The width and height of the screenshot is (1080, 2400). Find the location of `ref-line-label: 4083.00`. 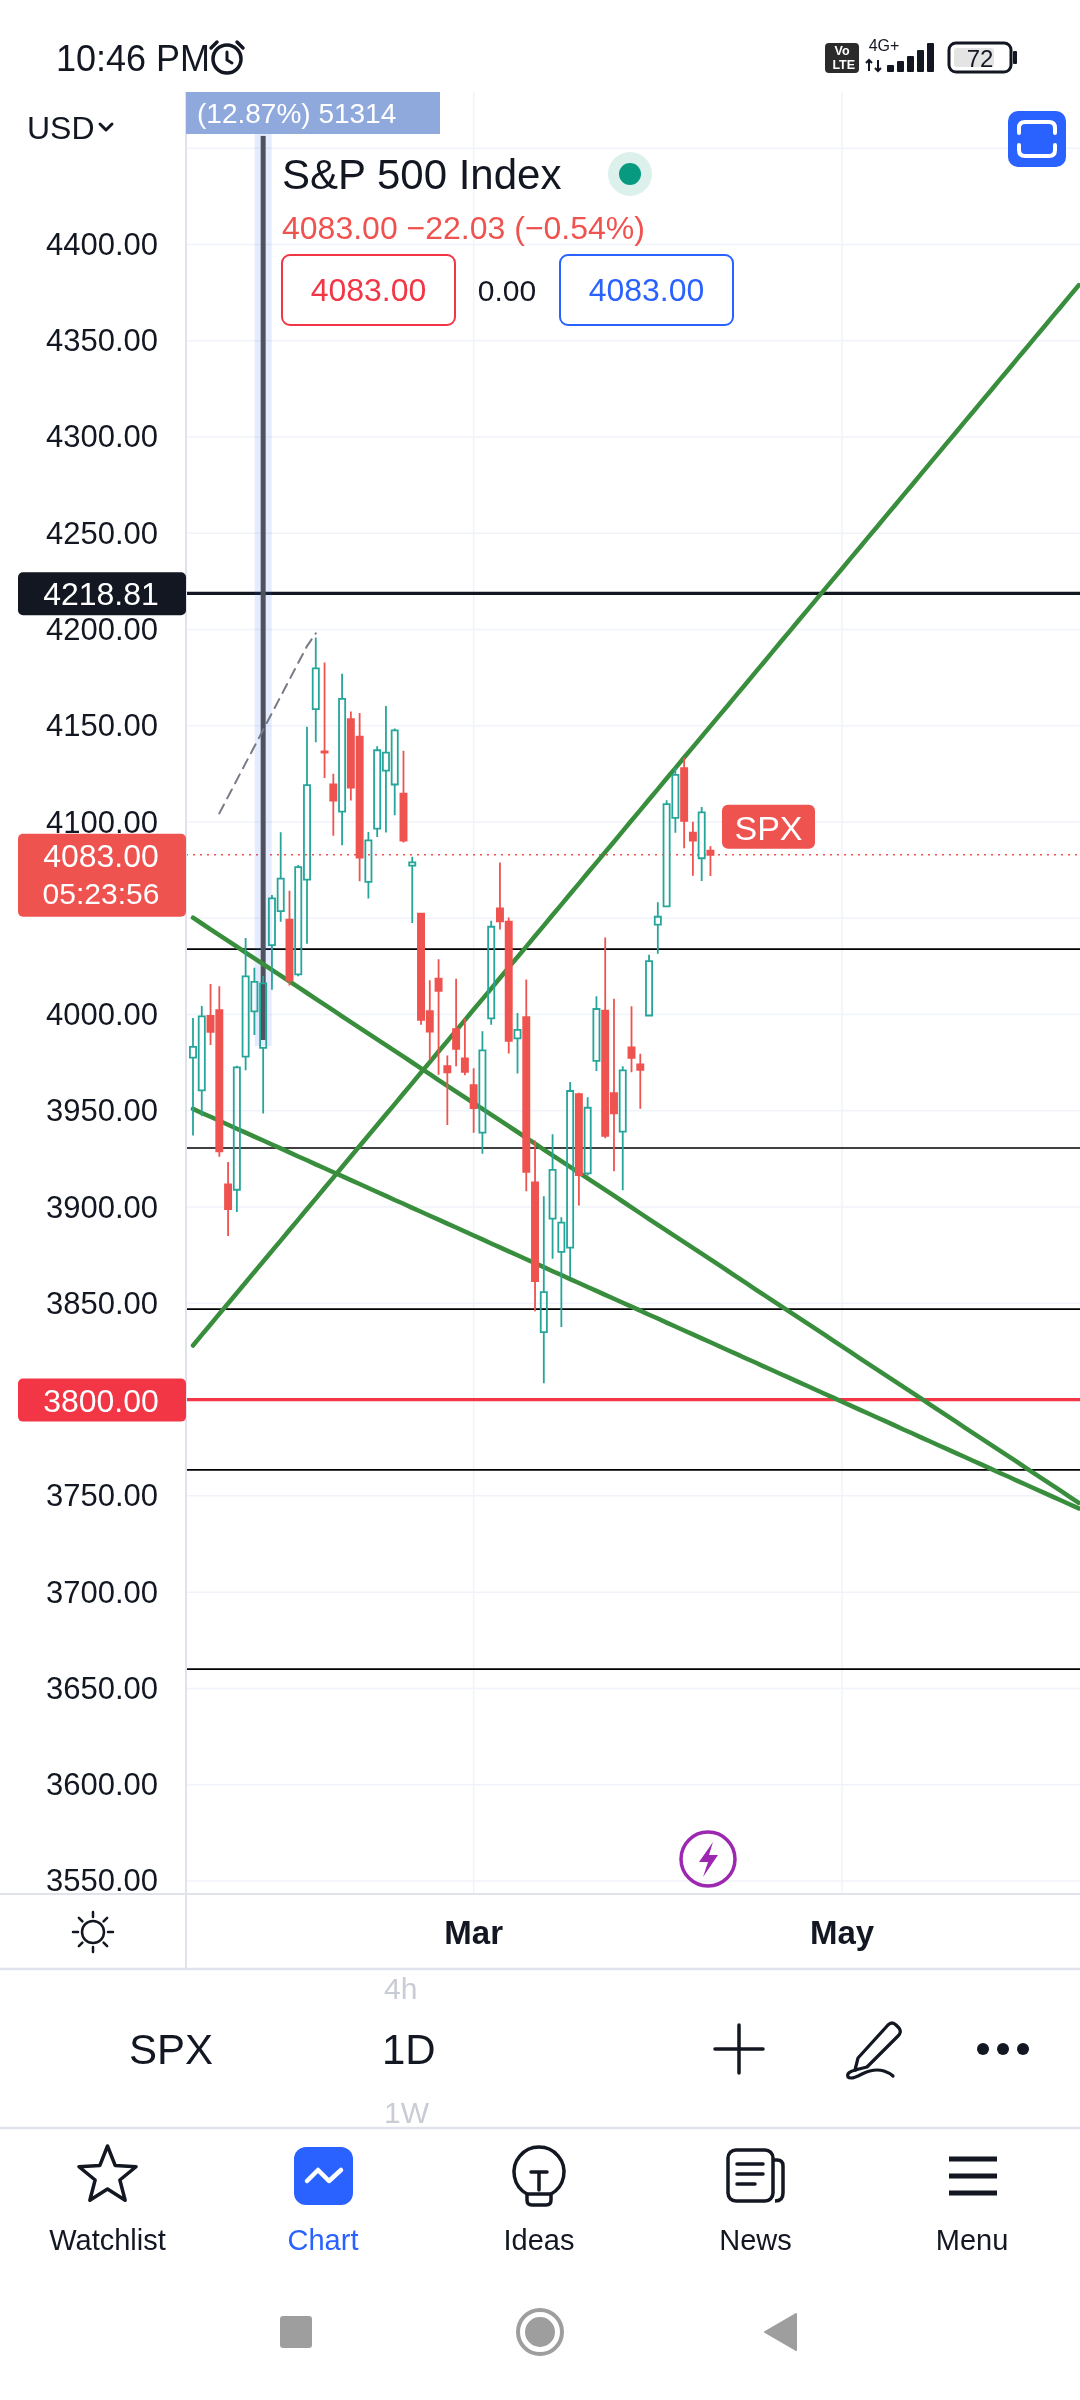

ref-line-label: 4083.00 is located at coordinates (101, 855).